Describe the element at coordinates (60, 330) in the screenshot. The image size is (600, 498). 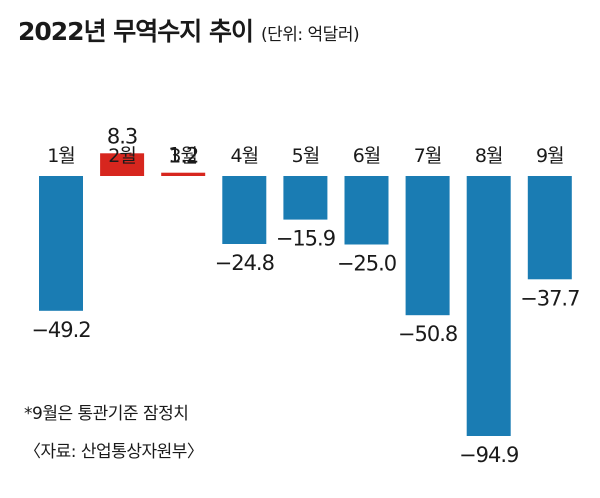
I see `value-label-1: −49.2` at that location.